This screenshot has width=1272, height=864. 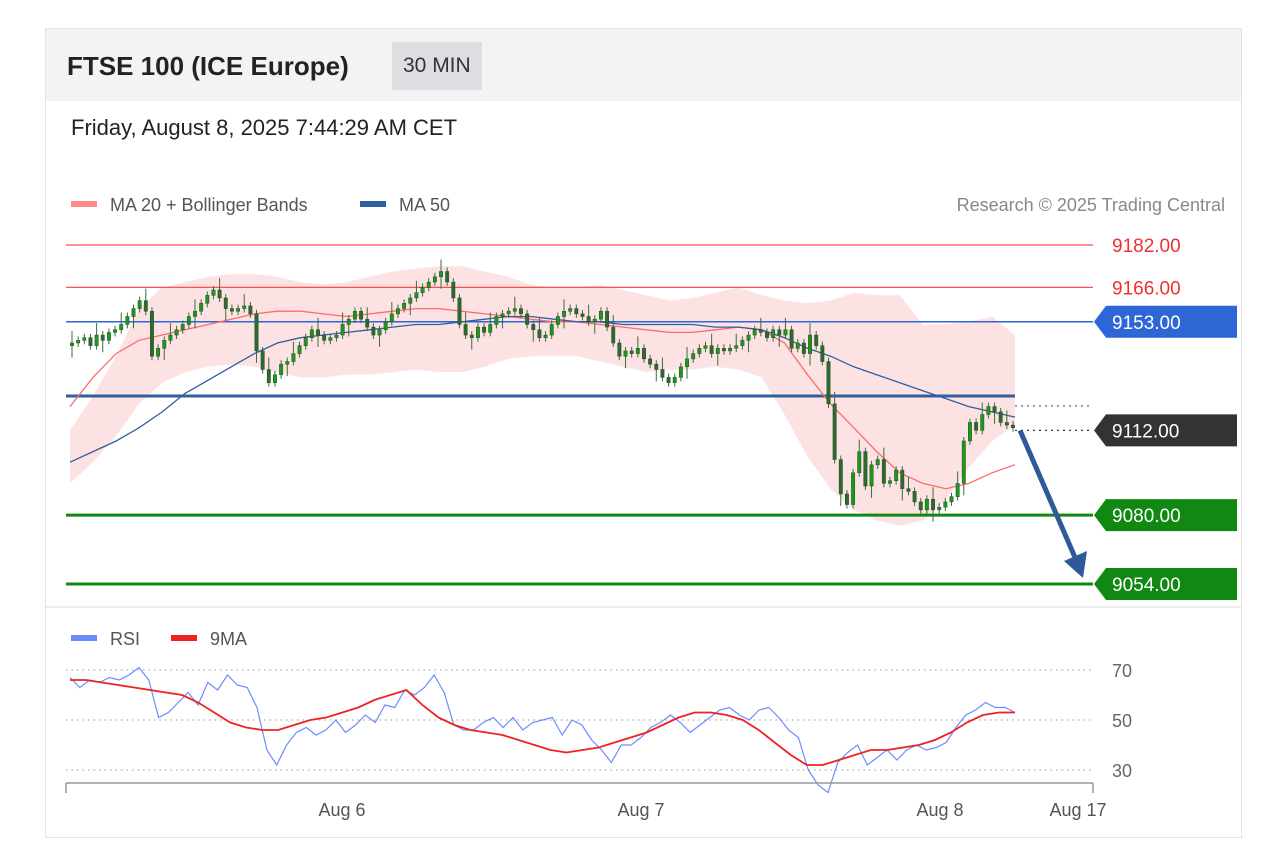 What do you see at coordinates (1091, 205) in the screenshot?
I see `copyright-text: Research © 2025 Trading Central` at bounding box center [1091, 205].